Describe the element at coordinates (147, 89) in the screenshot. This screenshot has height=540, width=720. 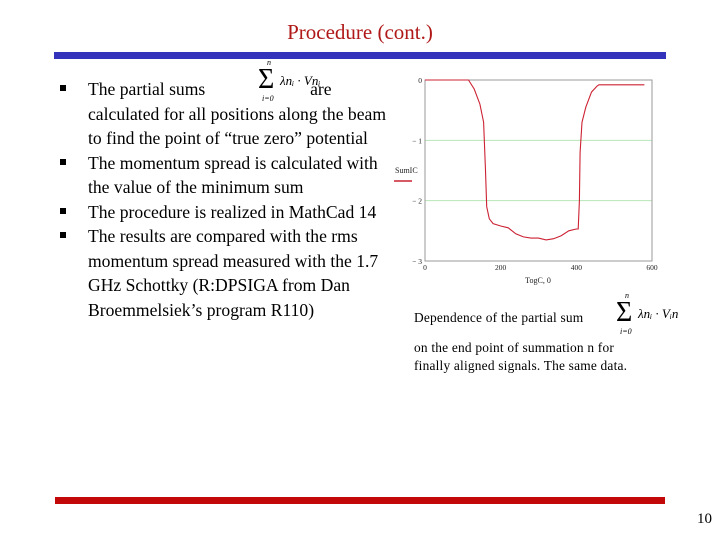
I see `bullet-text-pre: The partial sums` at that location.